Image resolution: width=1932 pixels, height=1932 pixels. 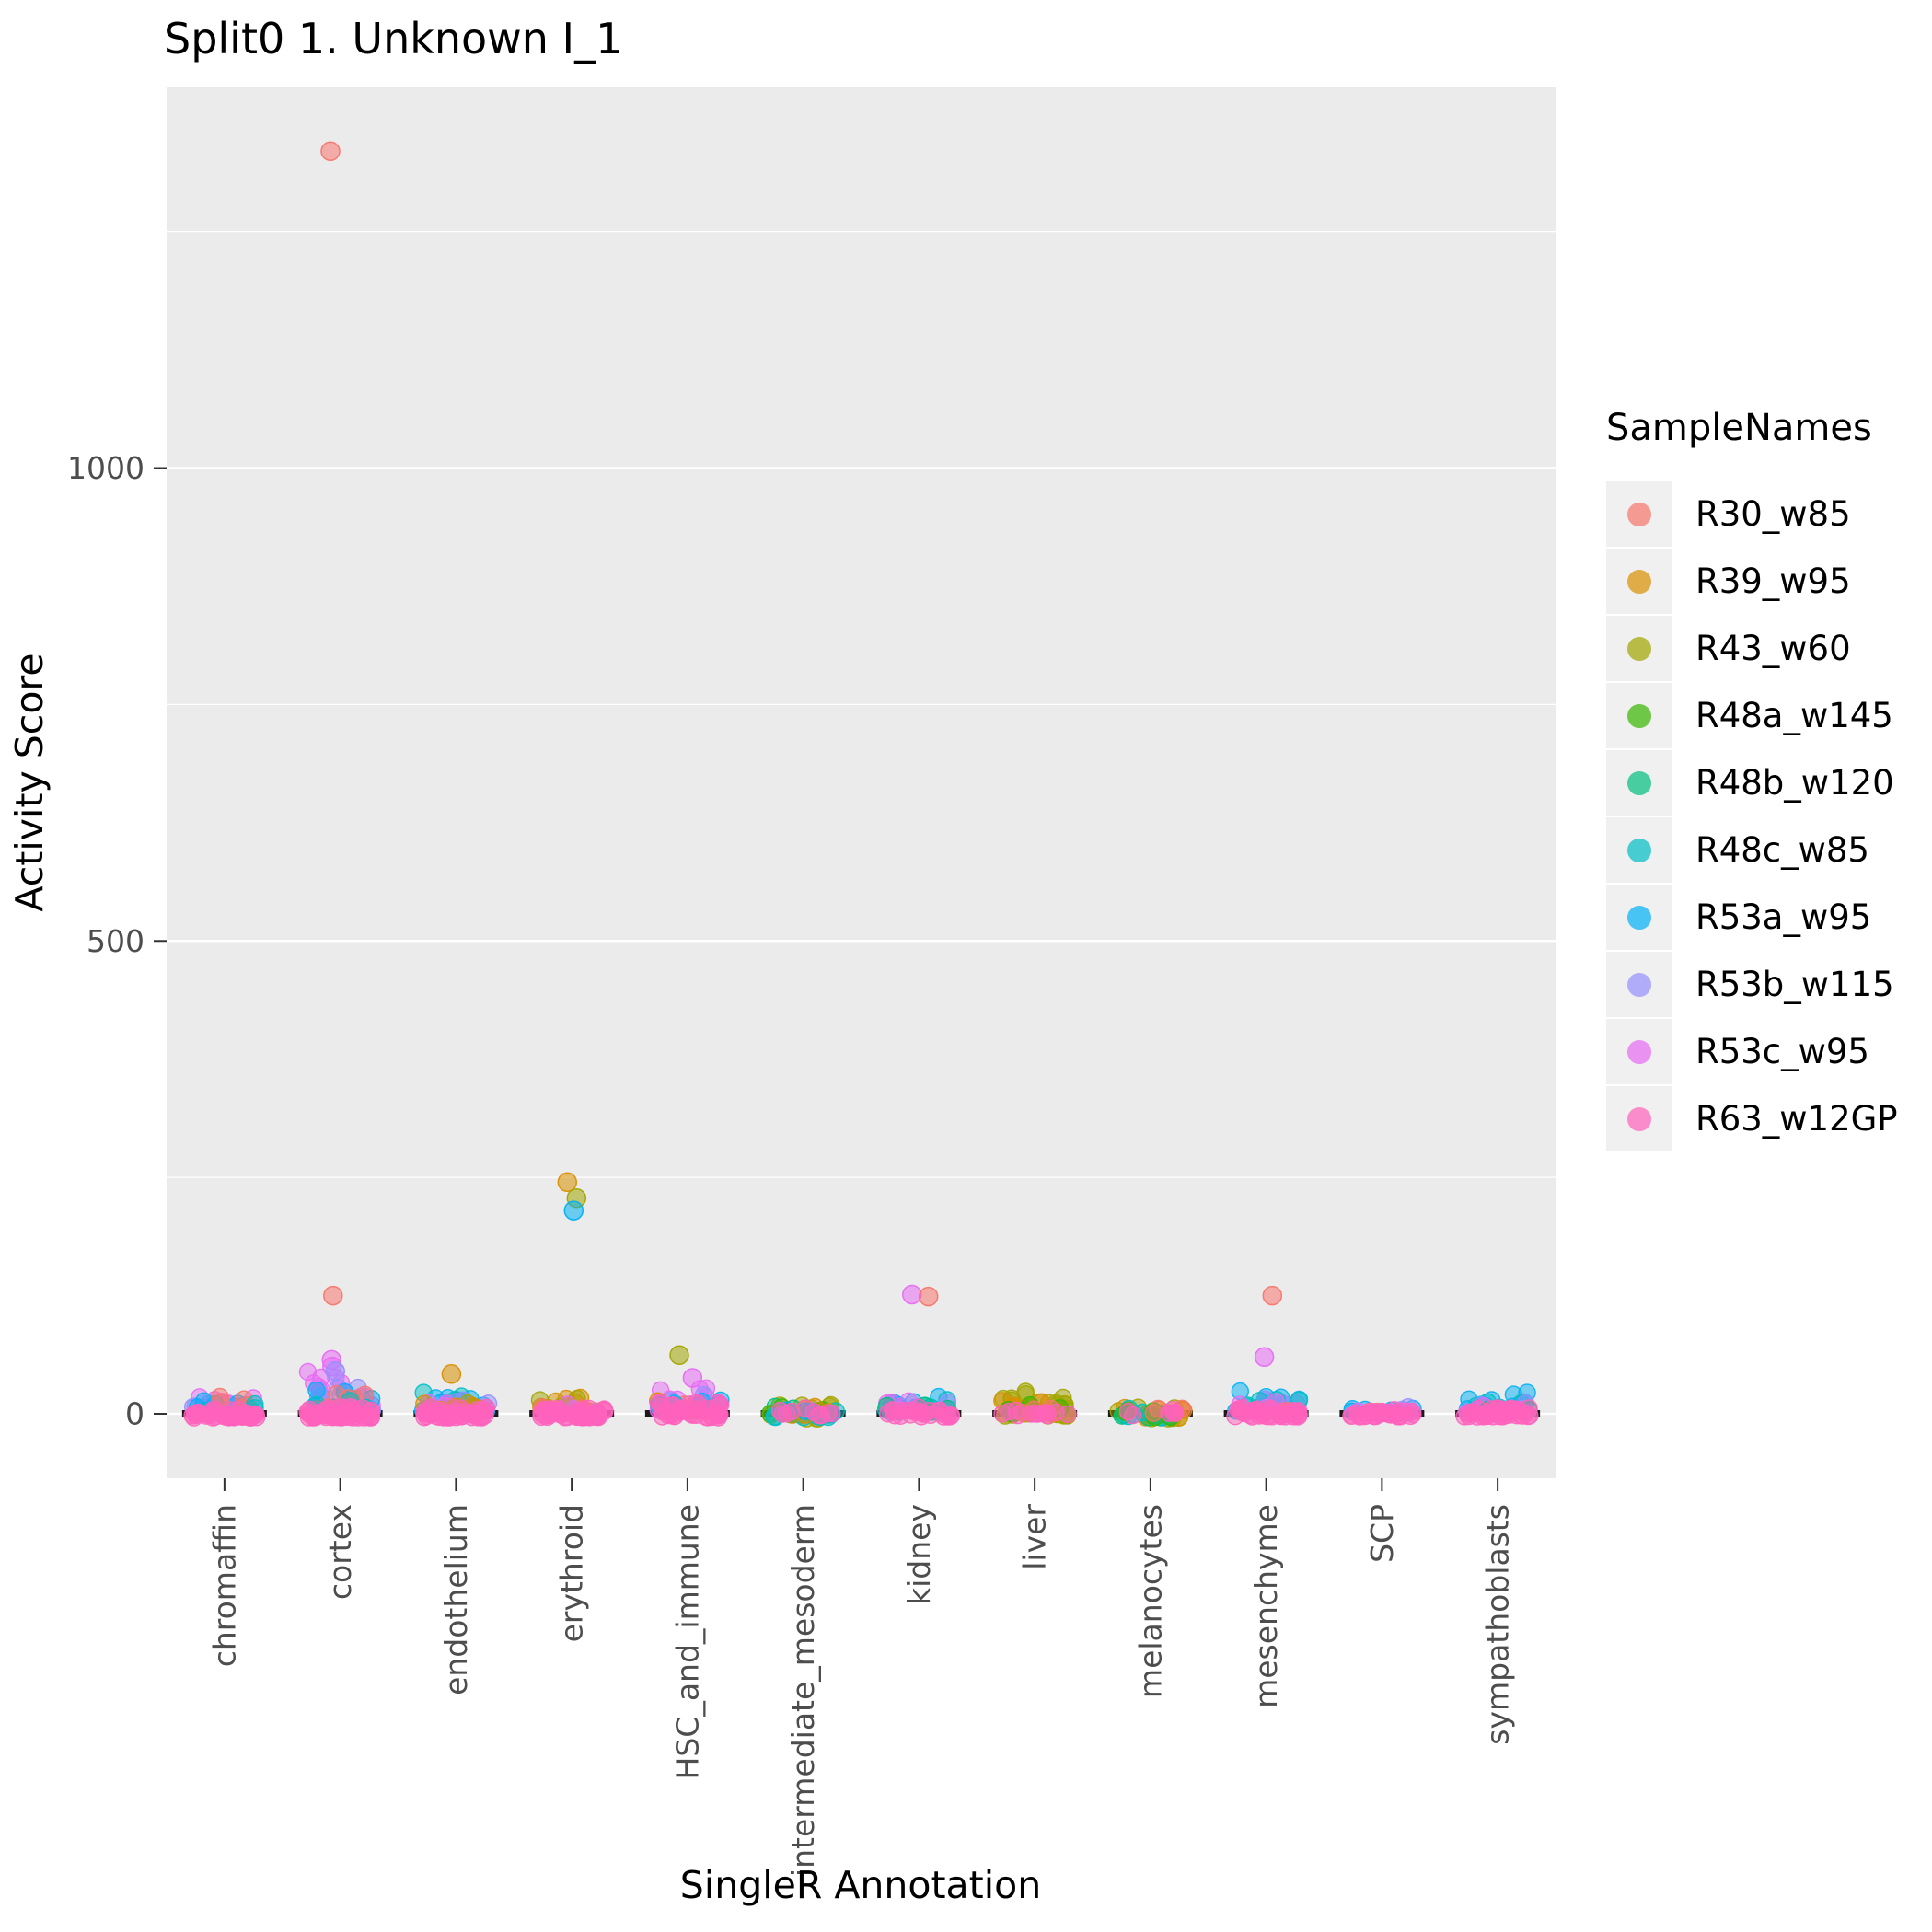 I want to click on legend-entry: R63_w12GP, so click(x=1752, y=1118).